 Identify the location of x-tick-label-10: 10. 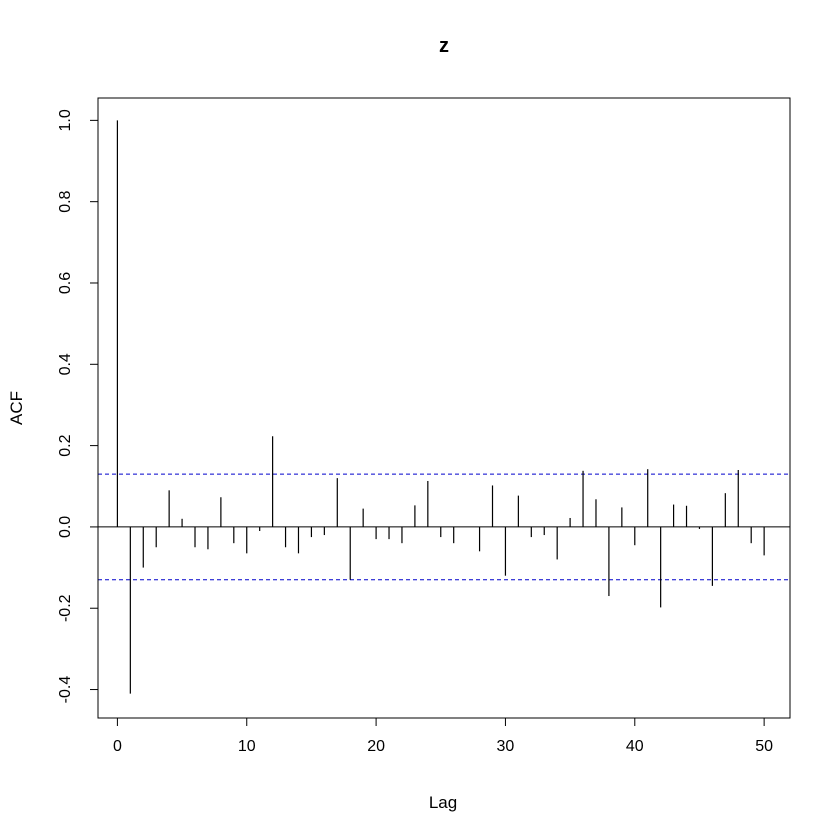
(247, 746).